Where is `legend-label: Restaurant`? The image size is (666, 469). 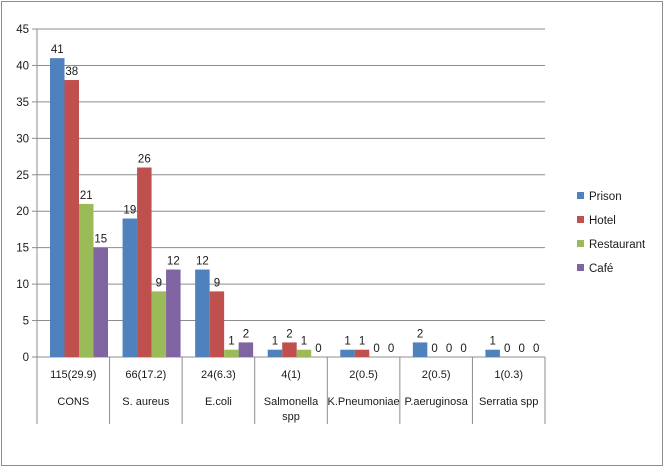
legend-label: Restaurant is located at coordinates (617, 245).